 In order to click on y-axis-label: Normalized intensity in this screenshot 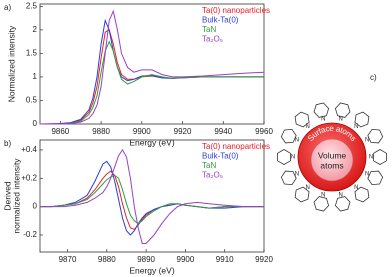, I will do `click(11, 63)`.